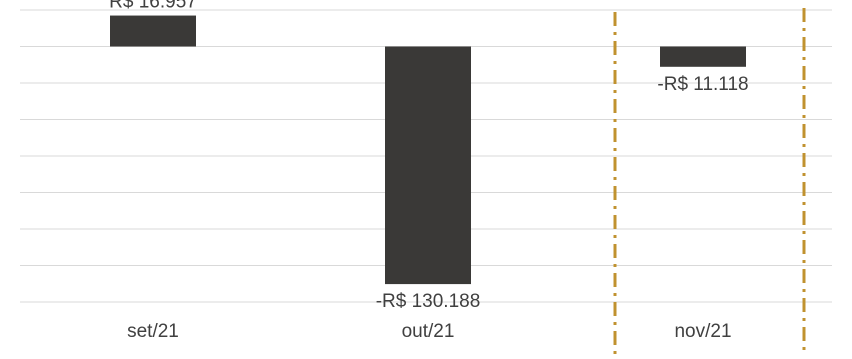 The width and height of the screenshot is (852, 359). I want to click on value-label: -R$ 130.188, so click(428, 301).